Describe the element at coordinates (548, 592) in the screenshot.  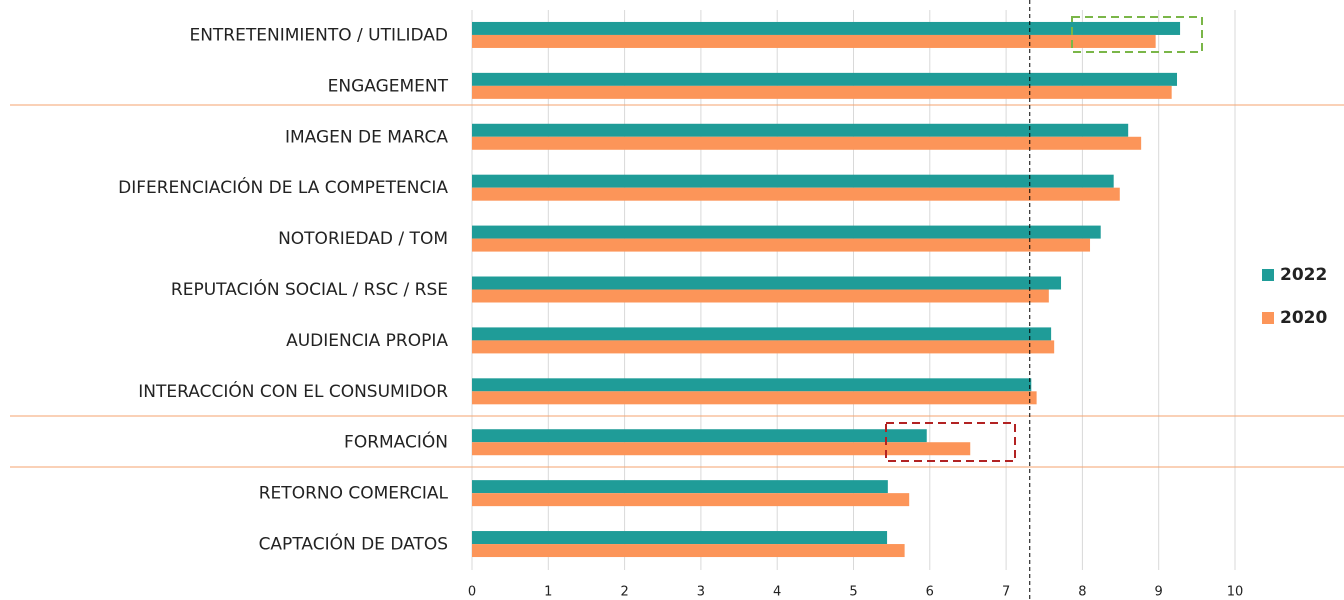
I see `x-tick-label: 1` at that location.